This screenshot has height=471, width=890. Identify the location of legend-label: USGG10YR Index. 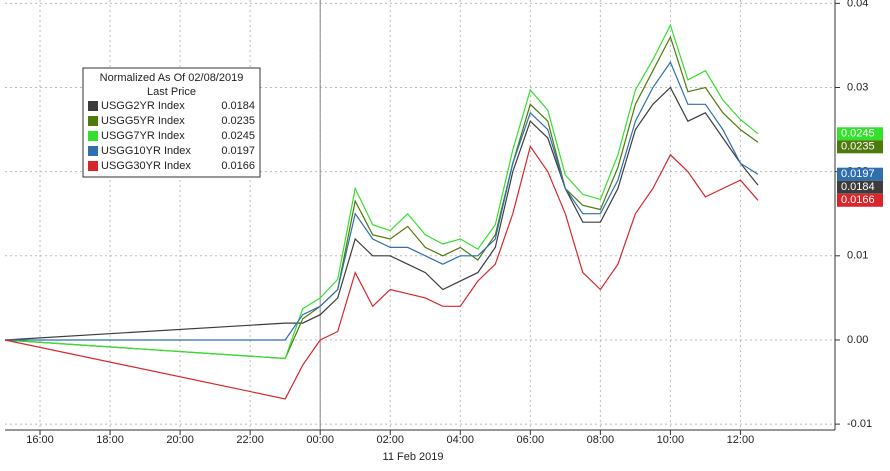
(146, 151).